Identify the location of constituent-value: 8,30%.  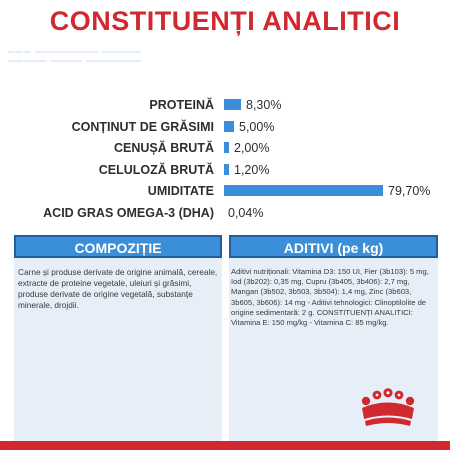
(264, 105).